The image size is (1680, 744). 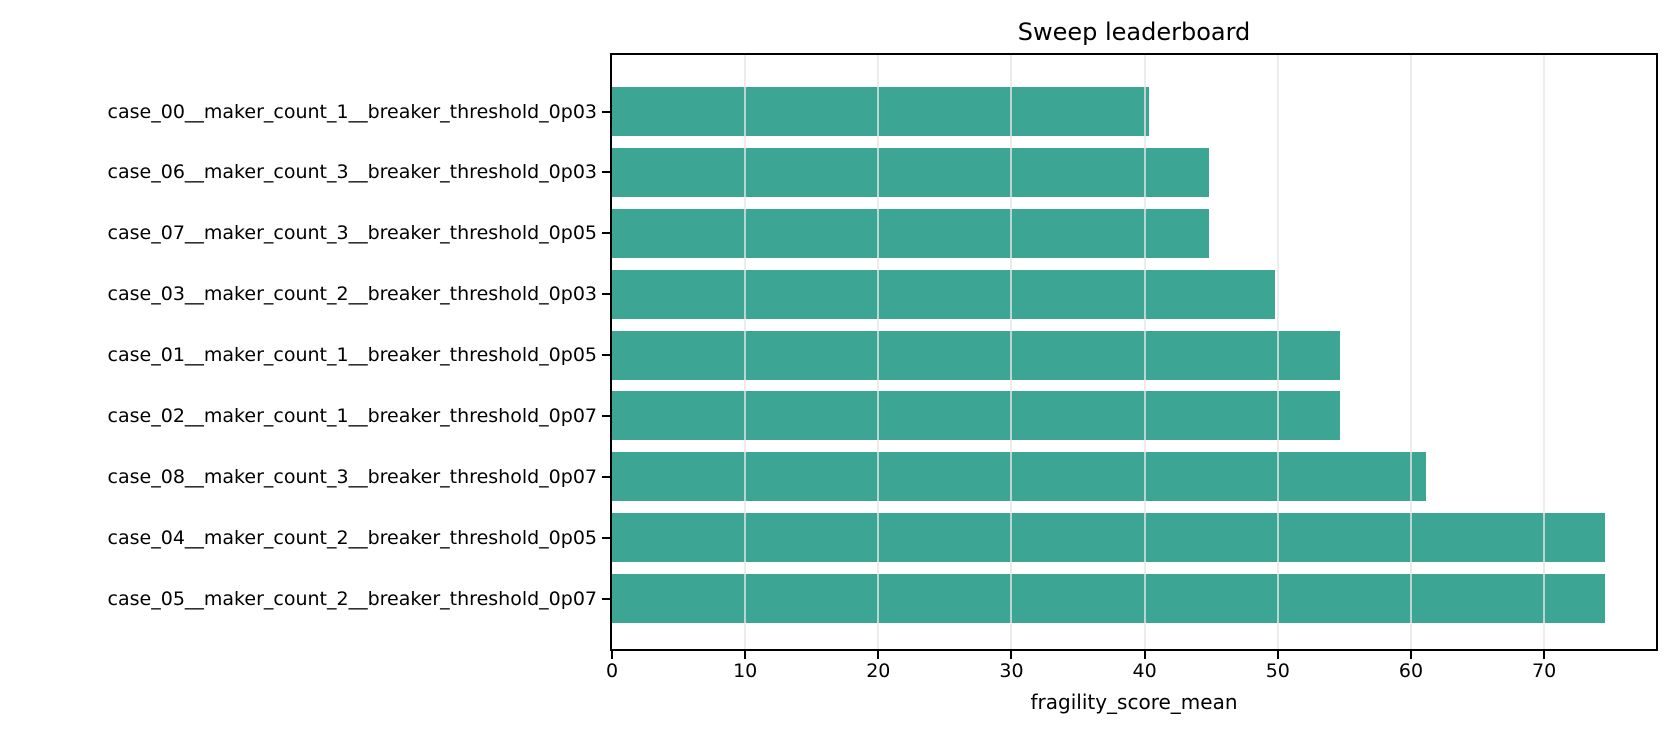 I want to click on bar-case_08__maker_count_3__breaker_threshold_0p07, so click(x=1019, y=477).